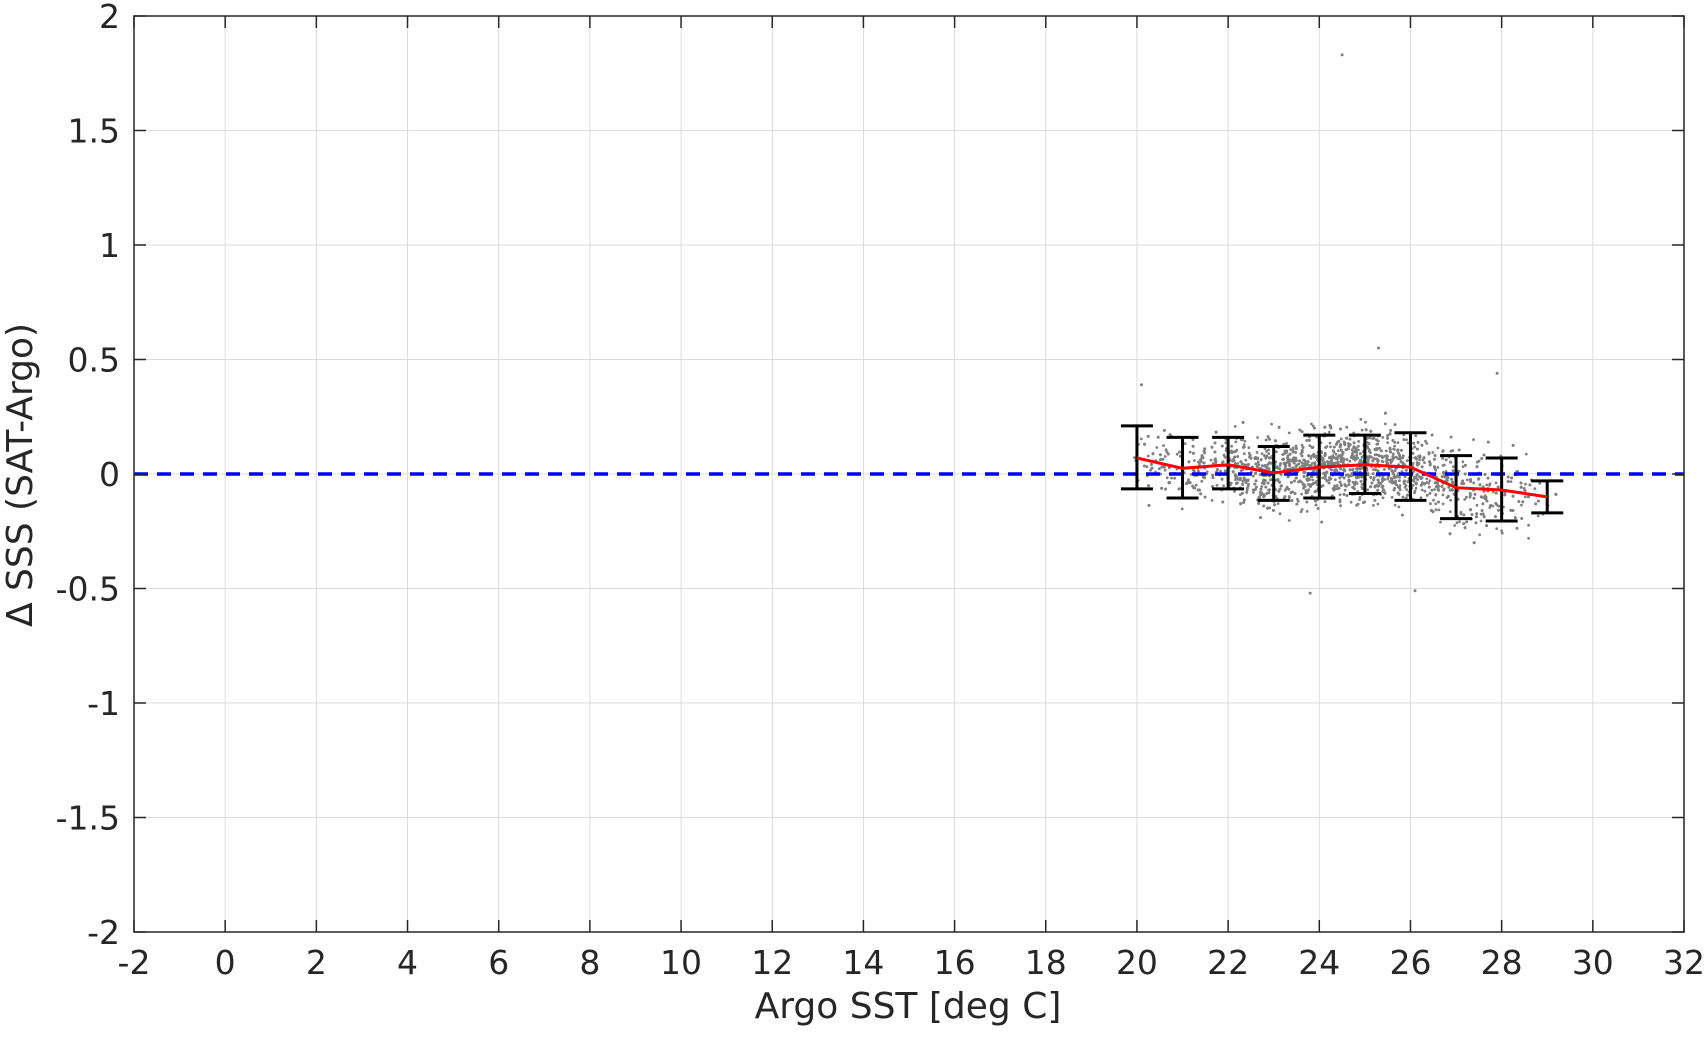  I want to click on x-tick-label: 26, so click(1410, 962).